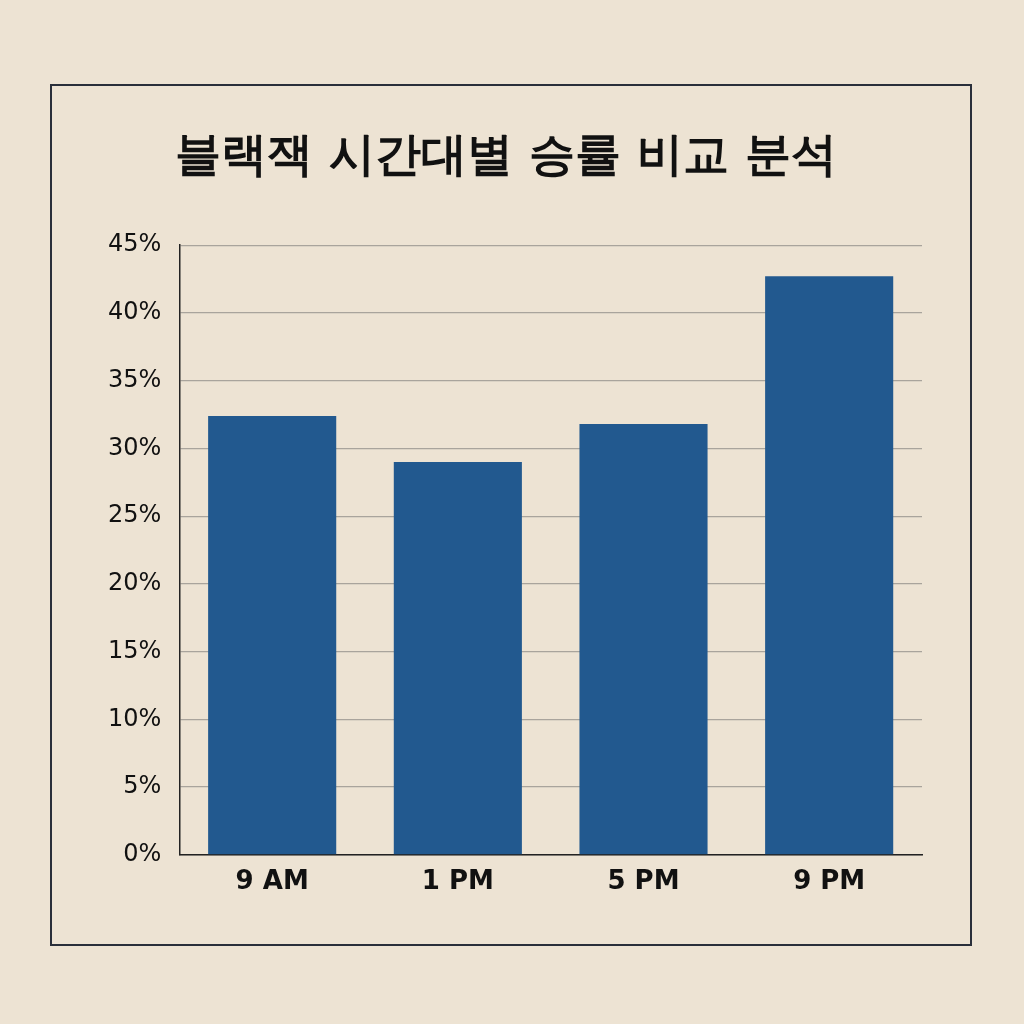 The height and width of the screenshot is (1024, 1024). What do you see at coordinates (829, 880) in the screenshot?
I see `x-tick-label: 9 PM` at bounding box center [829, 880].